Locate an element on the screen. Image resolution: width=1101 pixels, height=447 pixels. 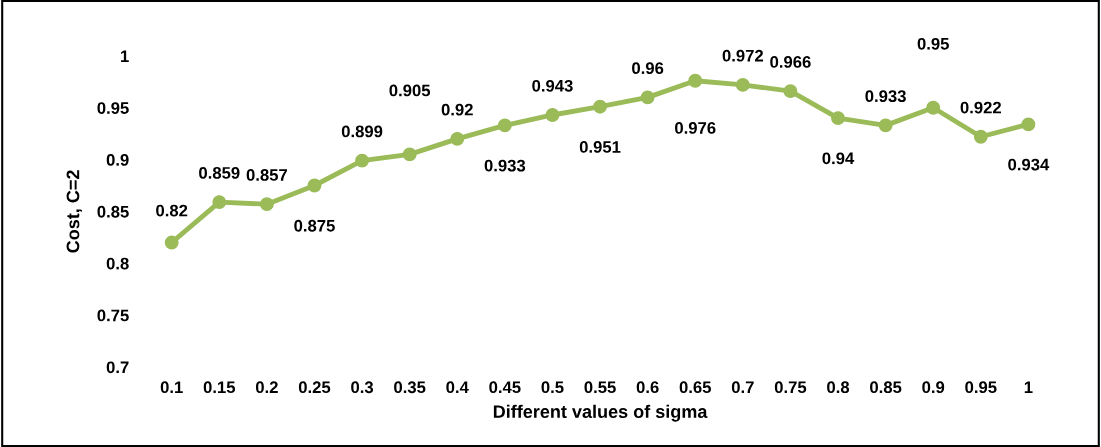
data-label: 0.943 is located at coordinates (552, 85).